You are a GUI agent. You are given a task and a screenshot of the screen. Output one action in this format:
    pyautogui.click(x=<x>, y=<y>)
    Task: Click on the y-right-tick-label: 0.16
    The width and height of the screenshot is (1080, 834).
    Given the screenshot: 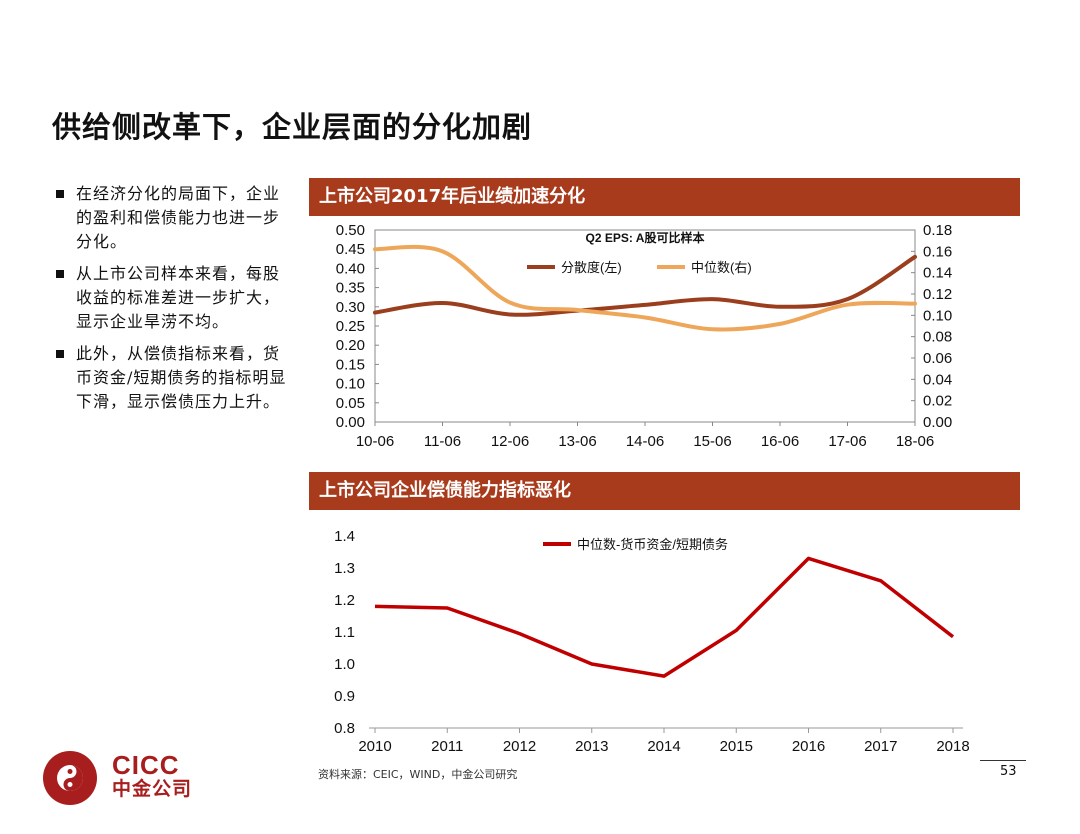 What is the action you would take?
    pyautogui.click(x=937, y=251)
    